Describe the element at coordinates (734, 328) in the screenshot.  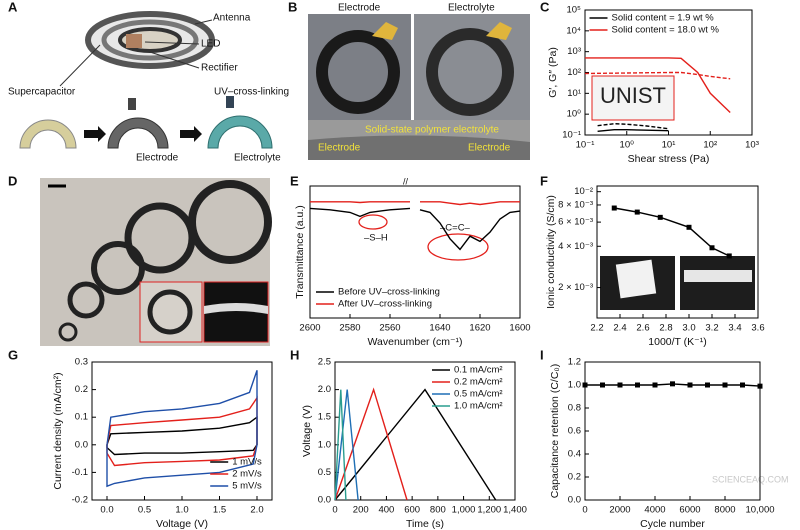
I see `x-tick-label: 3.4` at that location.